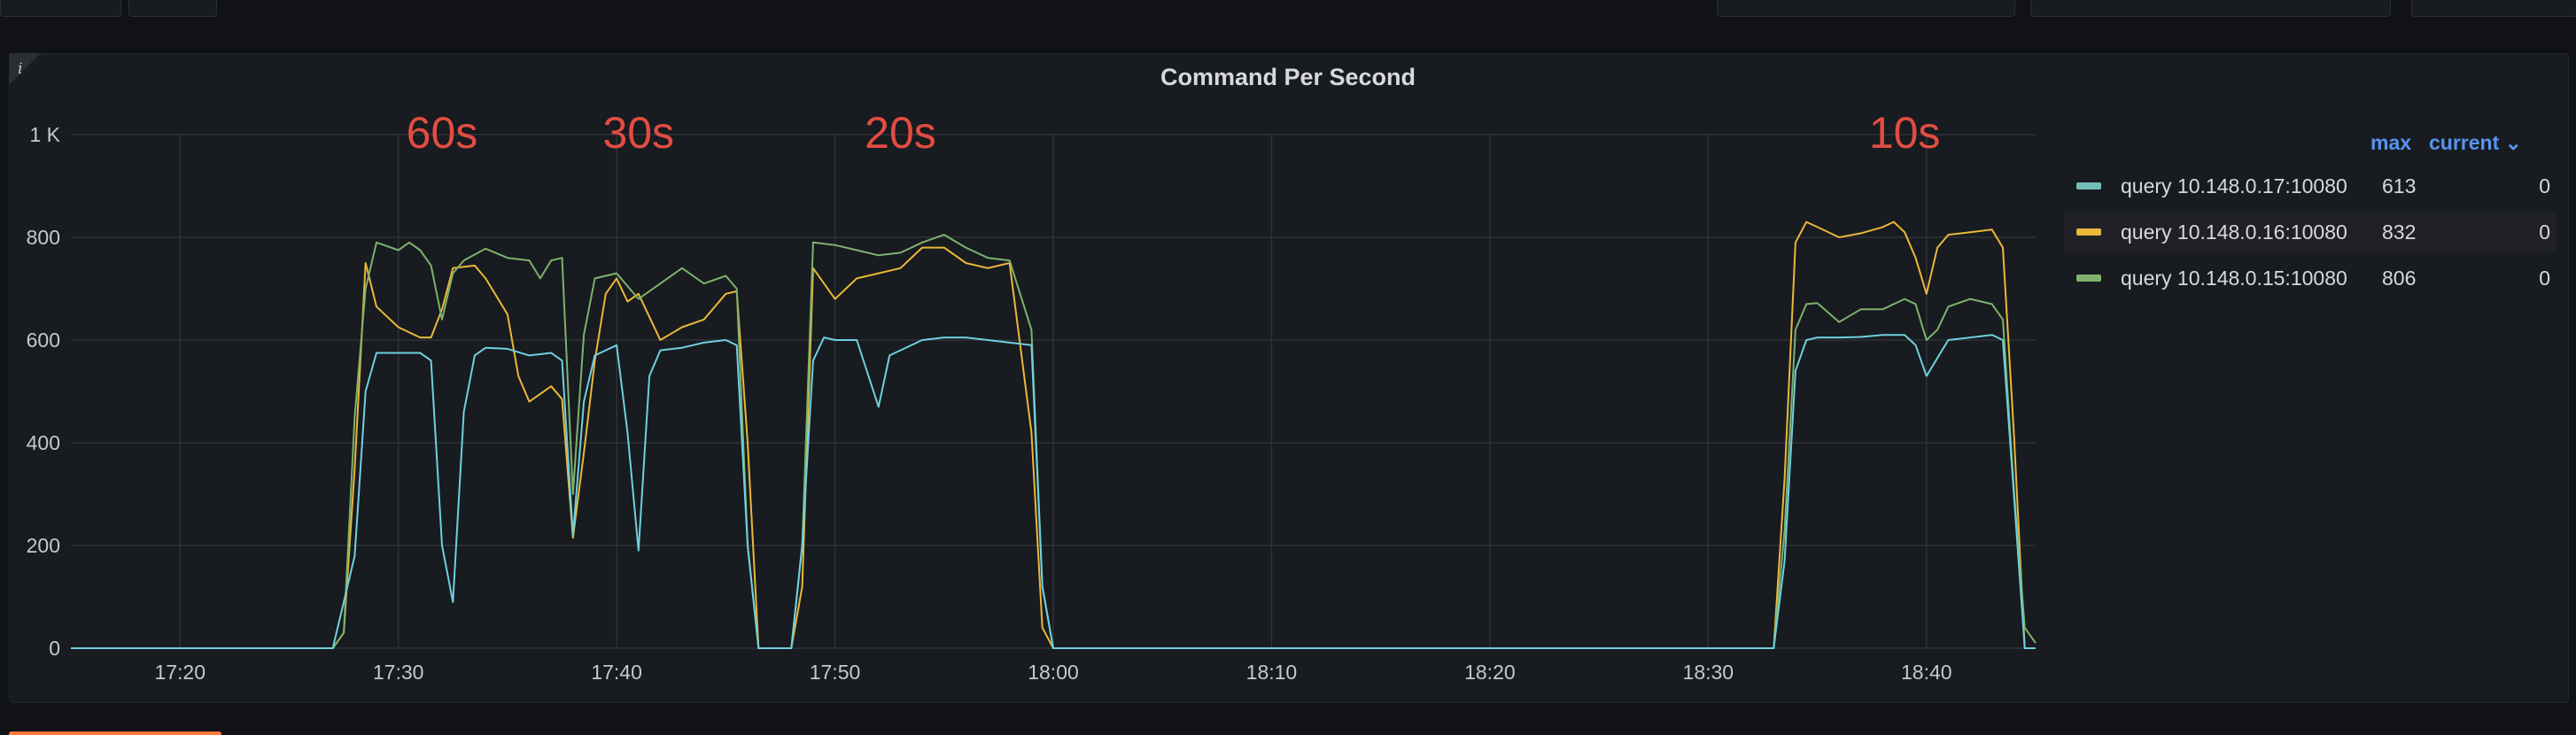  Describe the element at coordinates (1905, 133) in the screenshot. I see `annotation-label: 10s` at that location.